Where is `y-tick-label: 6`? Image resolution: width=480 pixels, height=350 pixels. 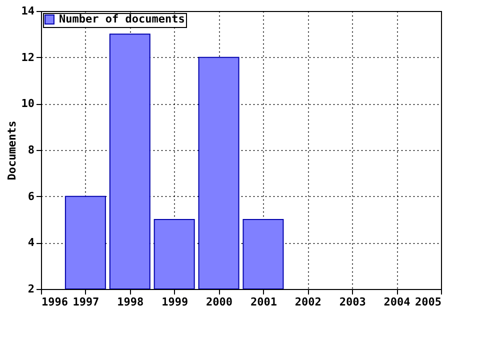 y-tick-label: 6 is located at coordinates (31, 196).